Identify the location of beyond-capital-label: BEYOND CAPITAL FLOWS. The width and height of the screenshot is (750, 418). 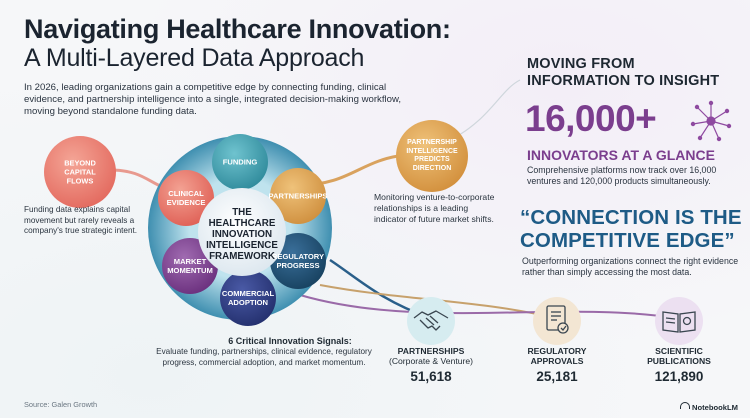
(80, 172).